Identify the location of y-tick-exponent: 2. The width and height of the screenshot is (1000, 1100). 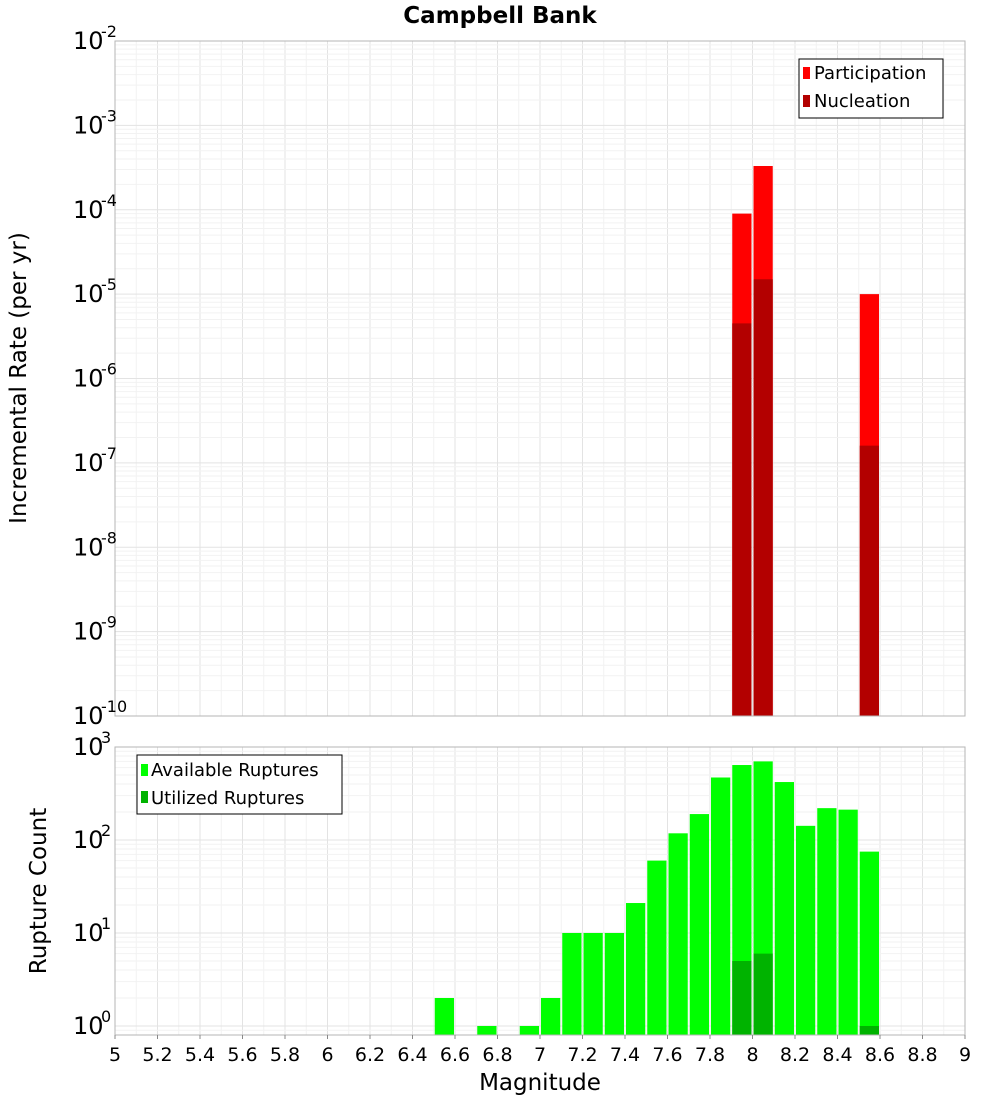
(106, 830).